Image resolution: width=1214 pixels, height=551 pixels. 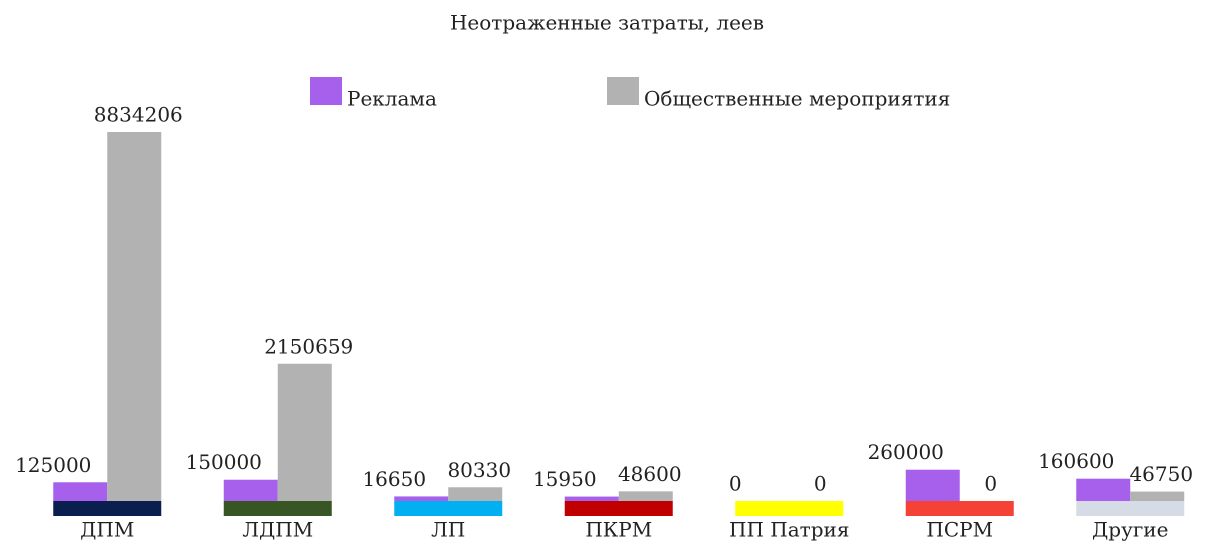 What do you see at coordinates (479, 470) in the screenshot?
I see `value-label: 80330` at bounding box center [479, 470].